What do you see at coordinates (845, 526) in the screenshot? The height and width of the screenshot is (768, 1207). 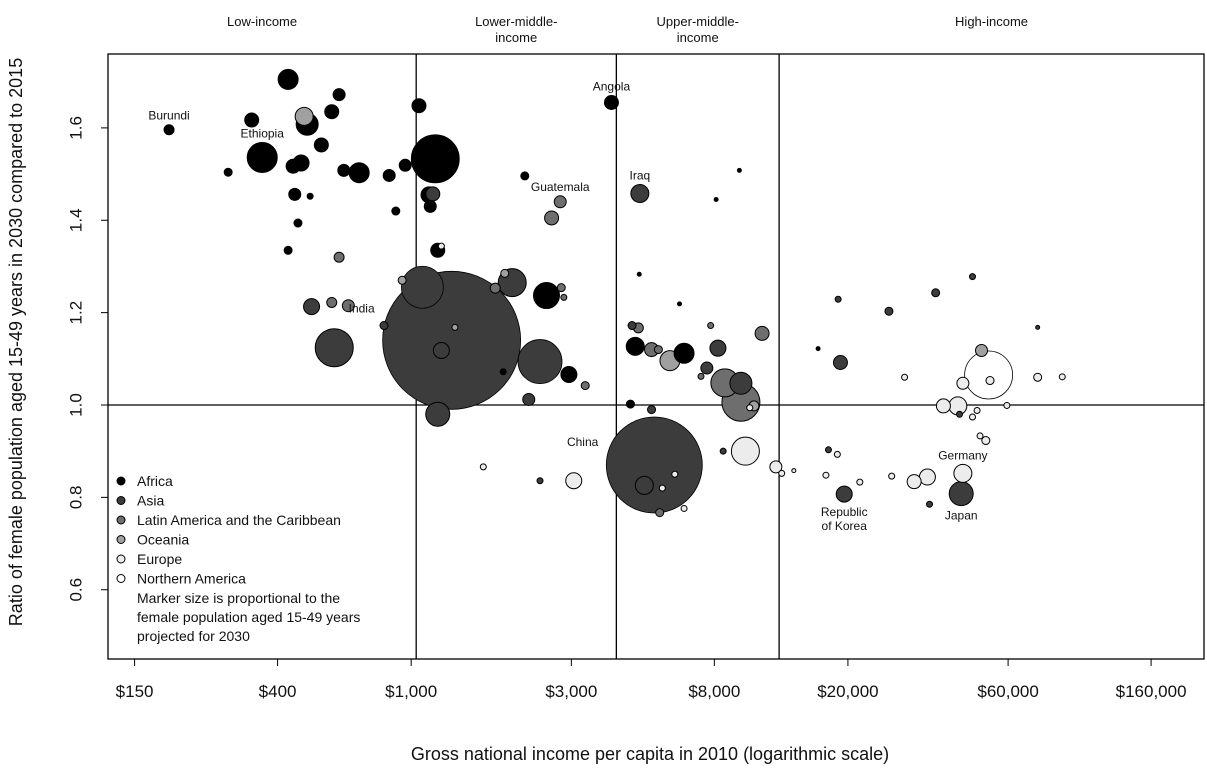 I see `point-label-line: of Korea` at bounding box center [845, 526].